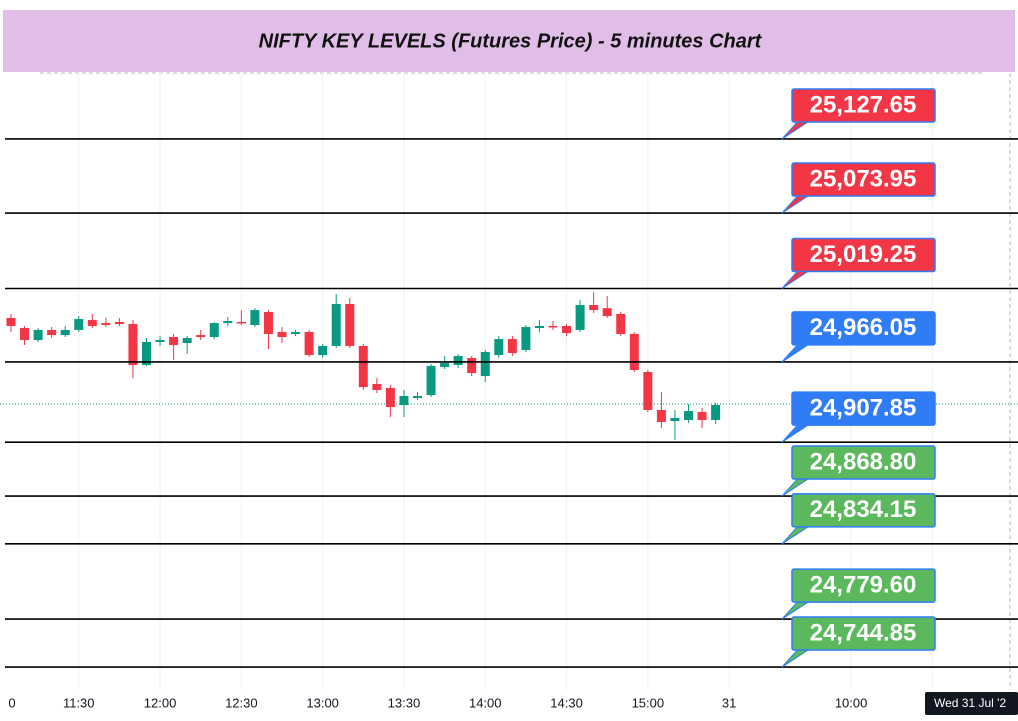 The height and width of the screenshot is (721, 1018). I want to click on crosshair-box, so click(971, 703).